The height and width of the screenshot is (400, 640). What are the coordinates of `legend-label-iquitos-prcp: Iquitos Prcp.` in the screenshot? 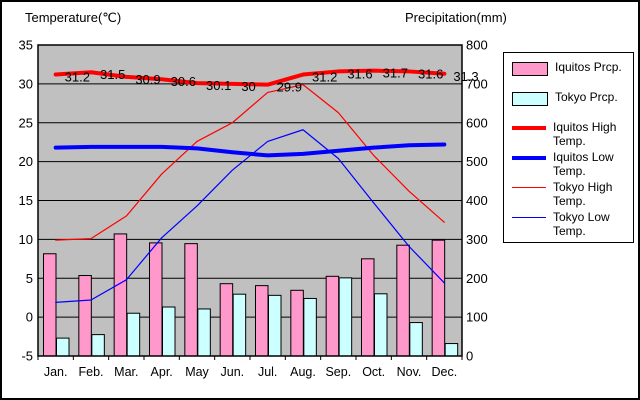 It's located at (588, 67).